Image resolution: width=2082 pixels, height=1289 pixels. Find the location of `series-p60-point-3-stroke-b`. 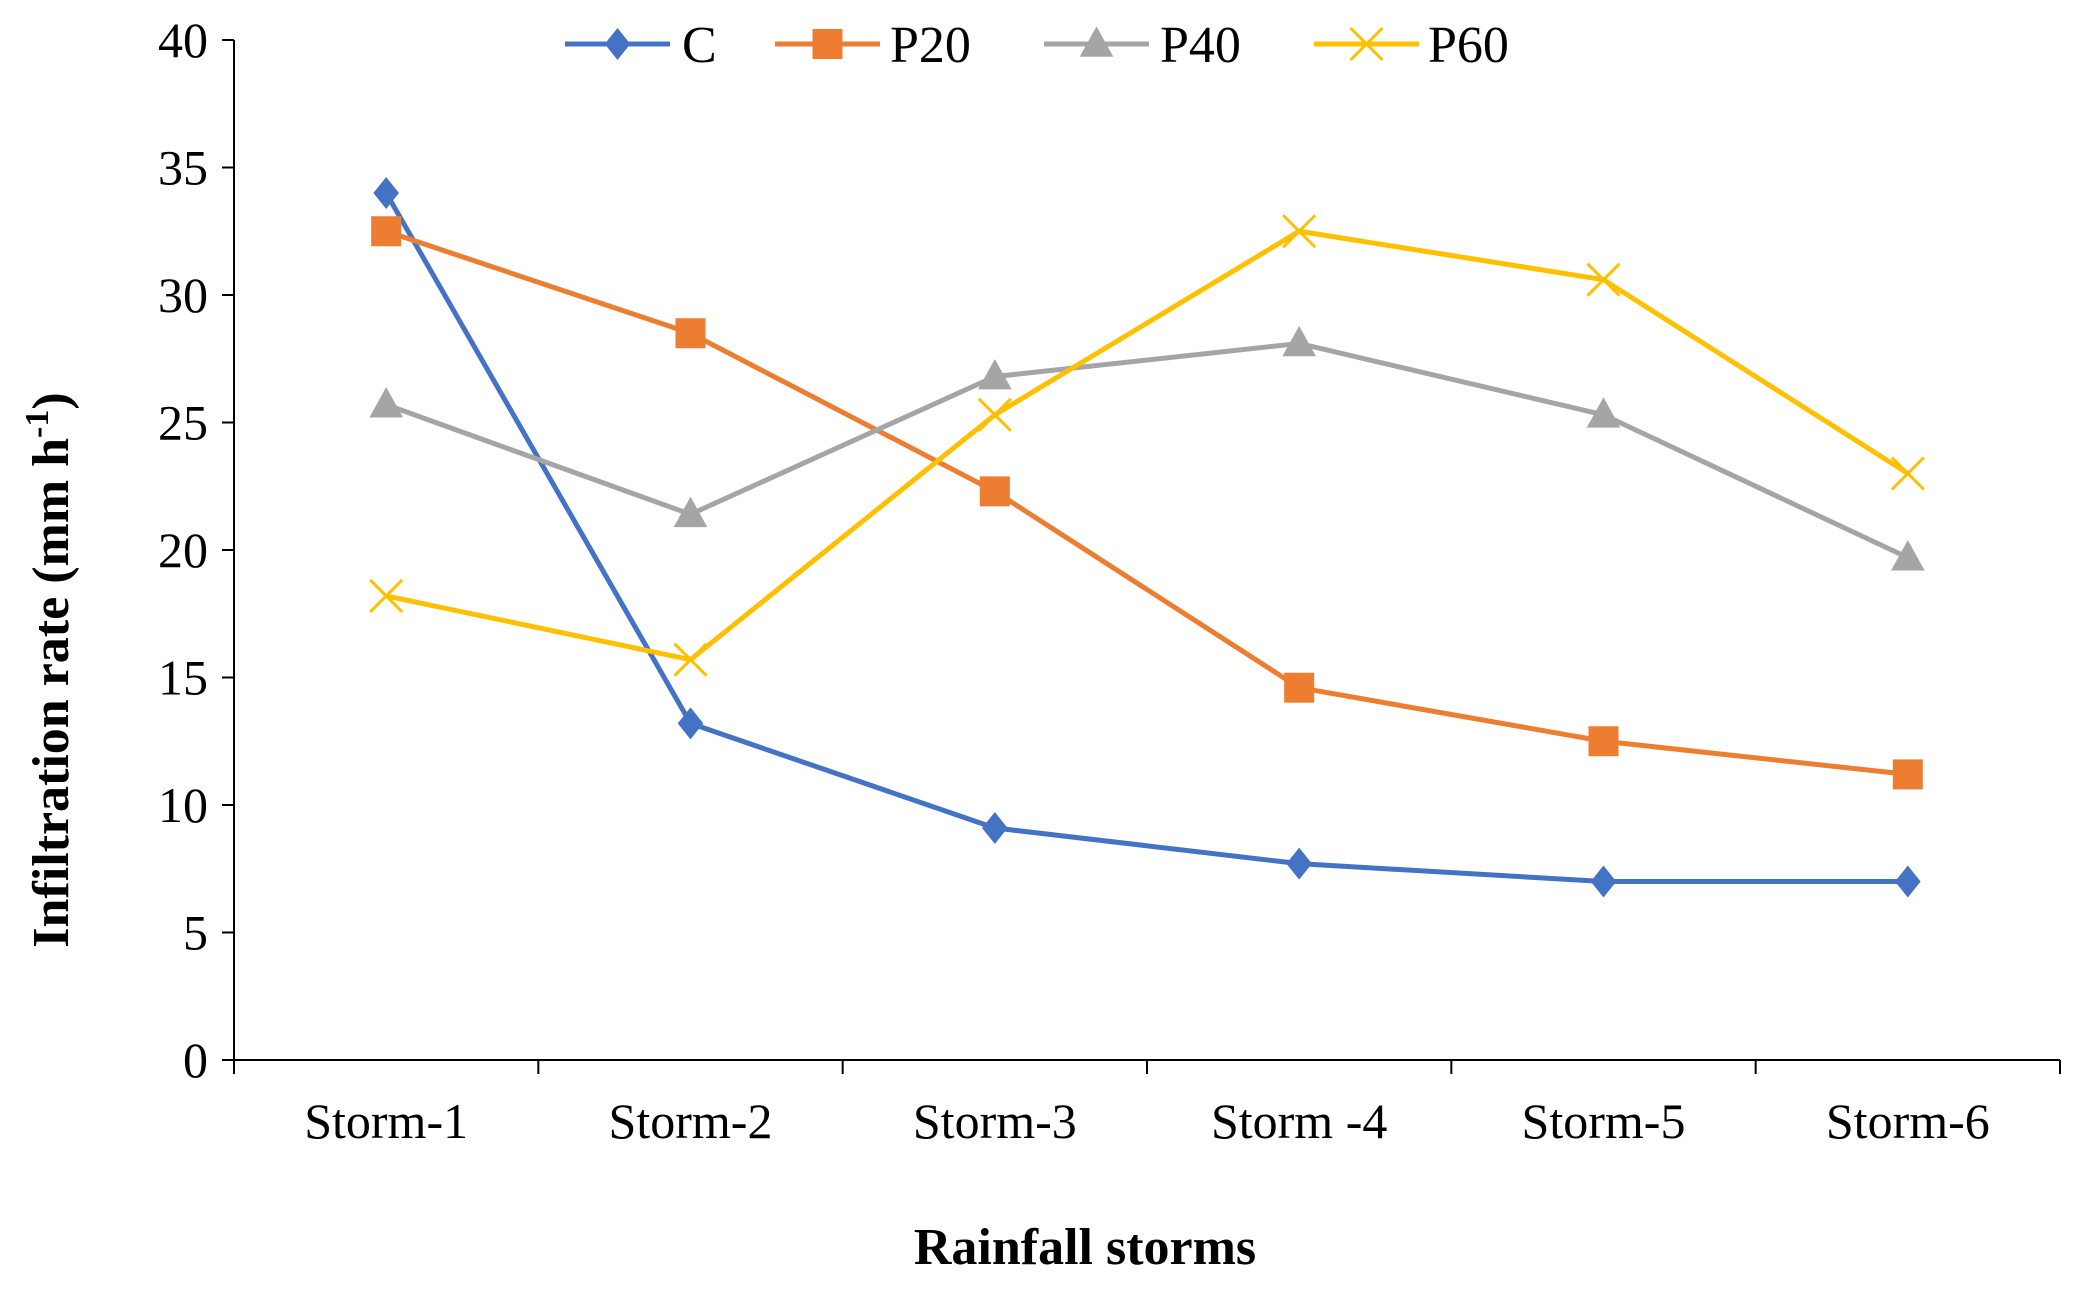

series-p60-point-3-stroke-b is located at coordinates (994, 414).